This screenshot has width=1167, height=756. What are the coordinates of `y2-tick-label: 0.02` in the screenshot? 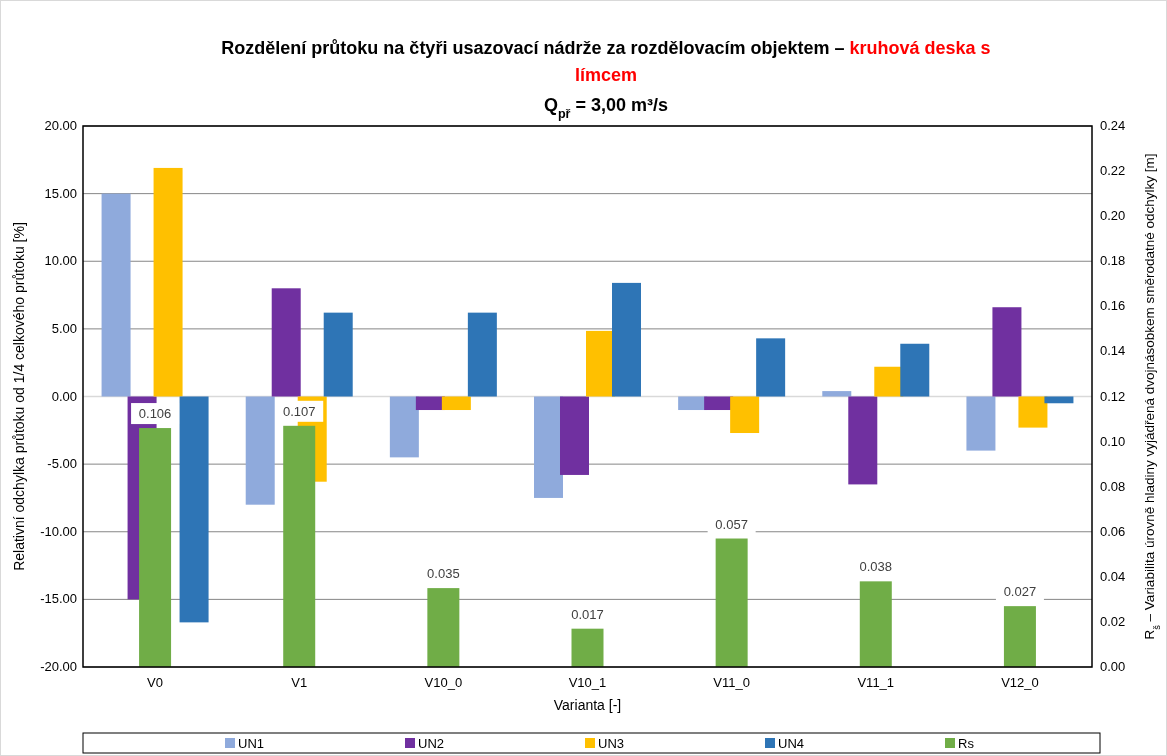 It's located at (1113, 621).